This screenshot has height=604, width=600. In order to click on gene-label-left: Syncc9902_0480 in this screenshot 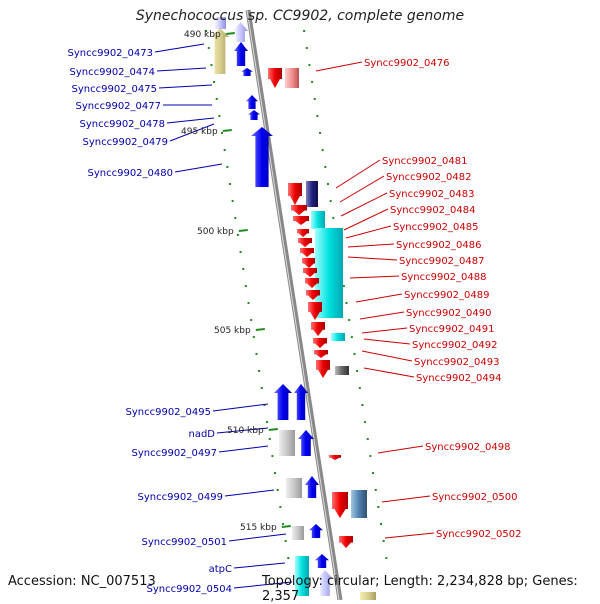, I will do `click(131, 173)`.